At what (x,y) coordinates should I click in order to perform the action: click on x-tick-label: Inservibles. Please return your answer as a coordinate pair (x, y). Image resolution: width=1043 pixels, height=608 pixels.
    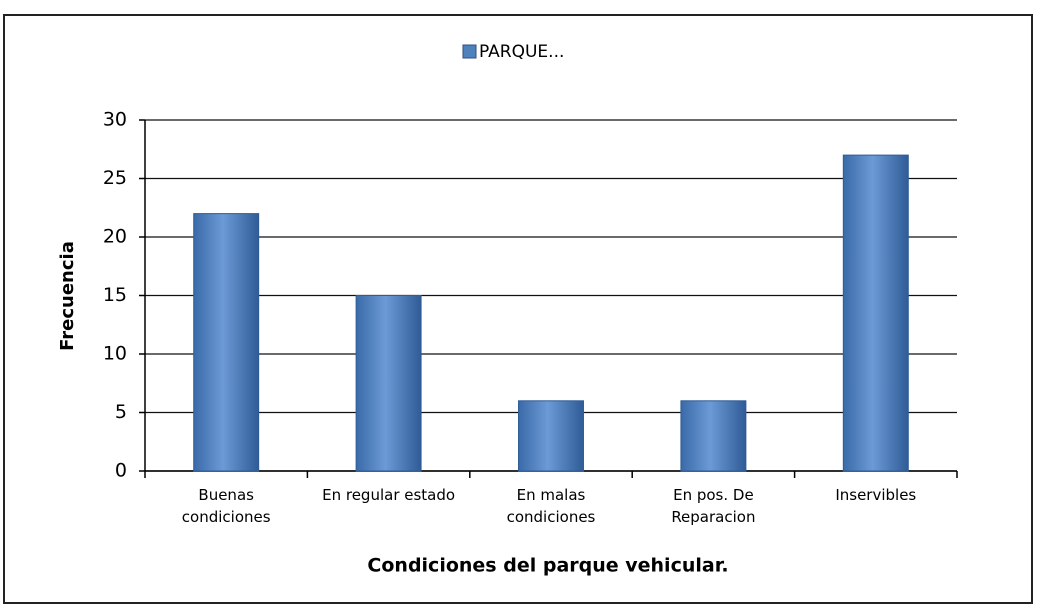
    Looking at the image, I should click on (876, 495).